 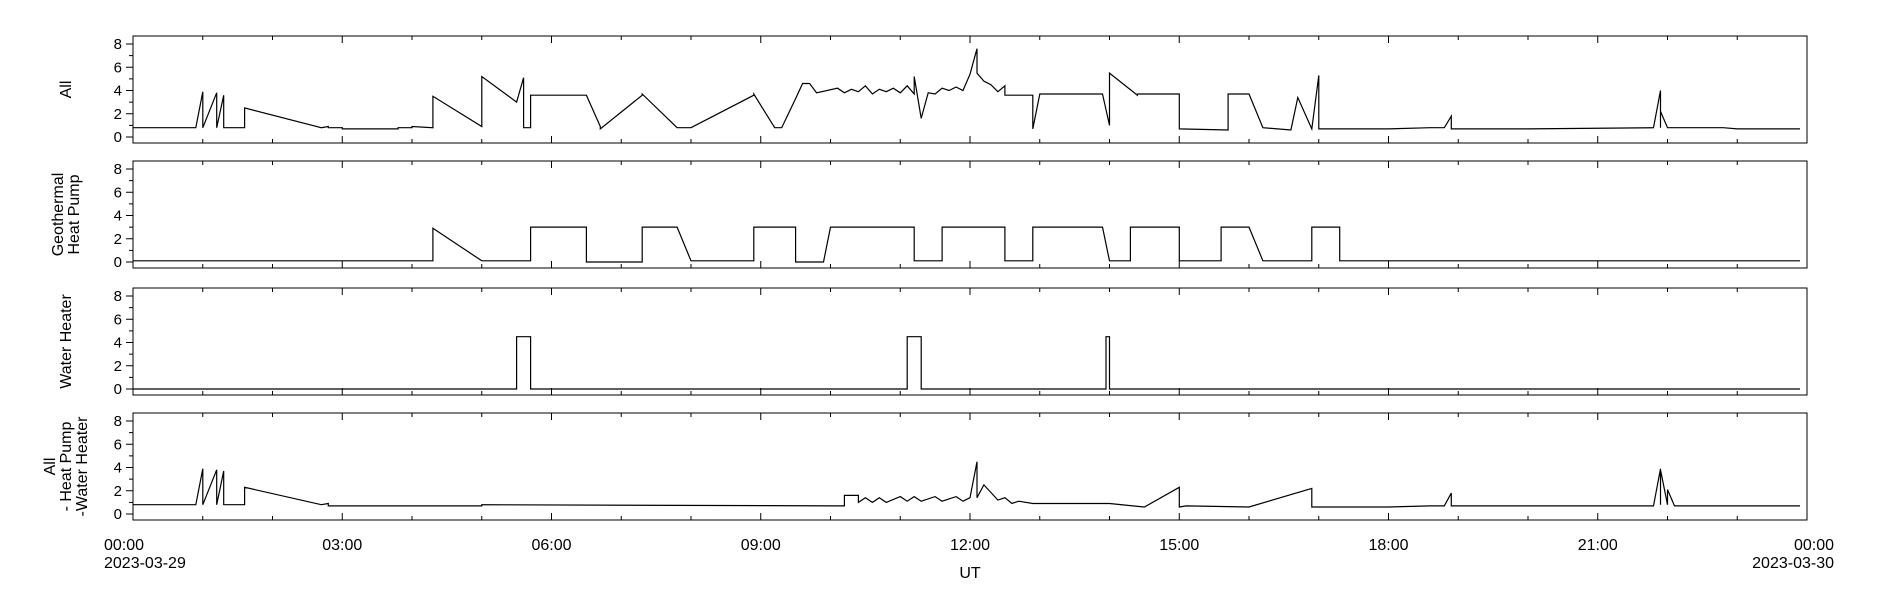 I want to click on x-tick-label: 15:00, so click(x=1179, y=545).